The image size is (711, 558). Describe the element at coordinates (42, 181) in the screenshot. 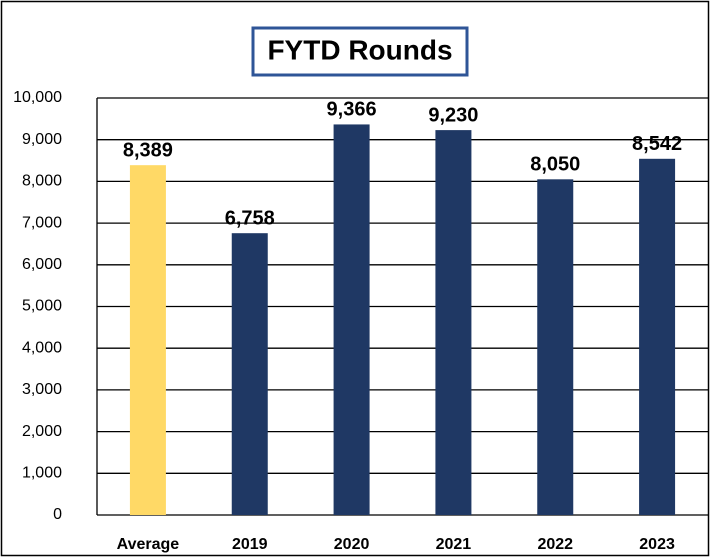

I see `y-tick-label: 8,000` at that location.